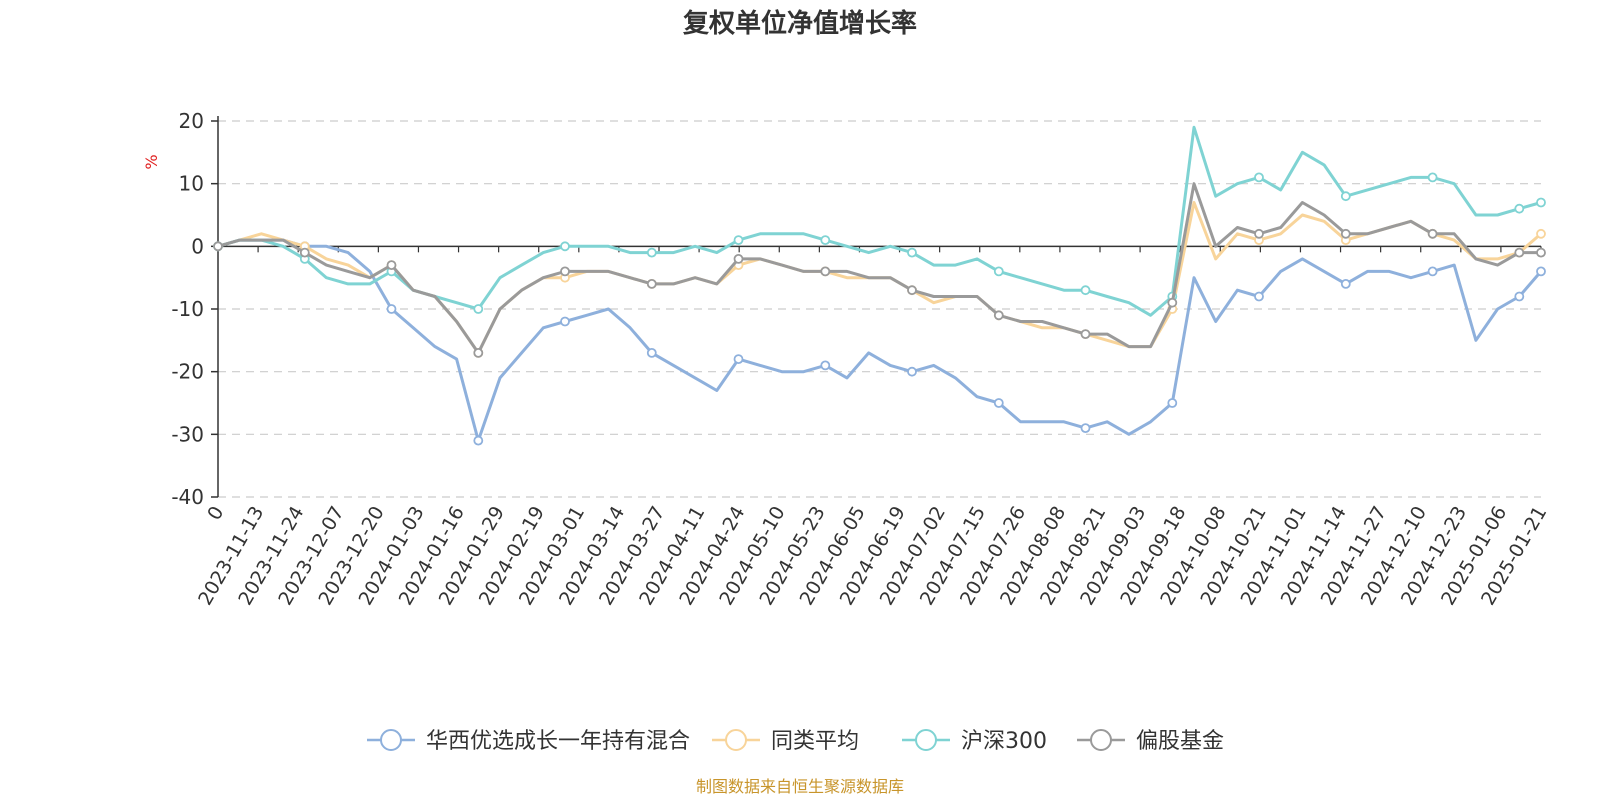  What do you see at coordinates (187, 309) in the screenshot?
I see `y-tick-label: -10` at bounding box center [187, 309].